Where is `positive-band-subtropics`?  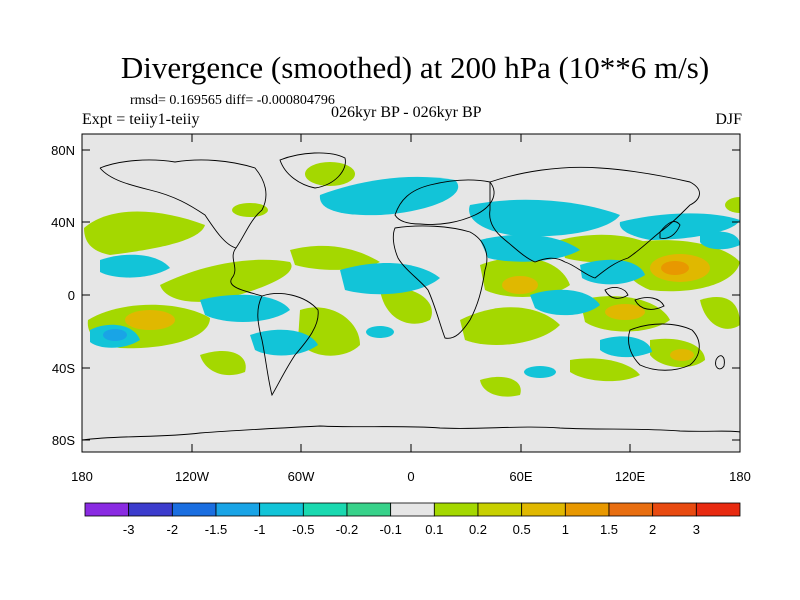
positive-band-subtropics is located at coordinates (226, 280).